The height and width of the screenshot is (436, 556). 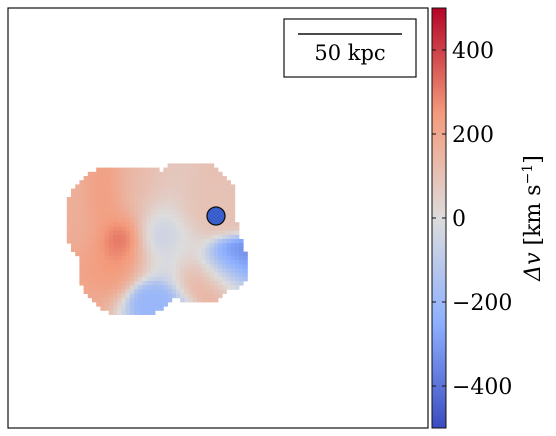 What do you see at coordinates (472, 219) in the screenshot?
I see `colorbar-ticks: 400 200 0 −200 −400` at bounding box center [472, 219].